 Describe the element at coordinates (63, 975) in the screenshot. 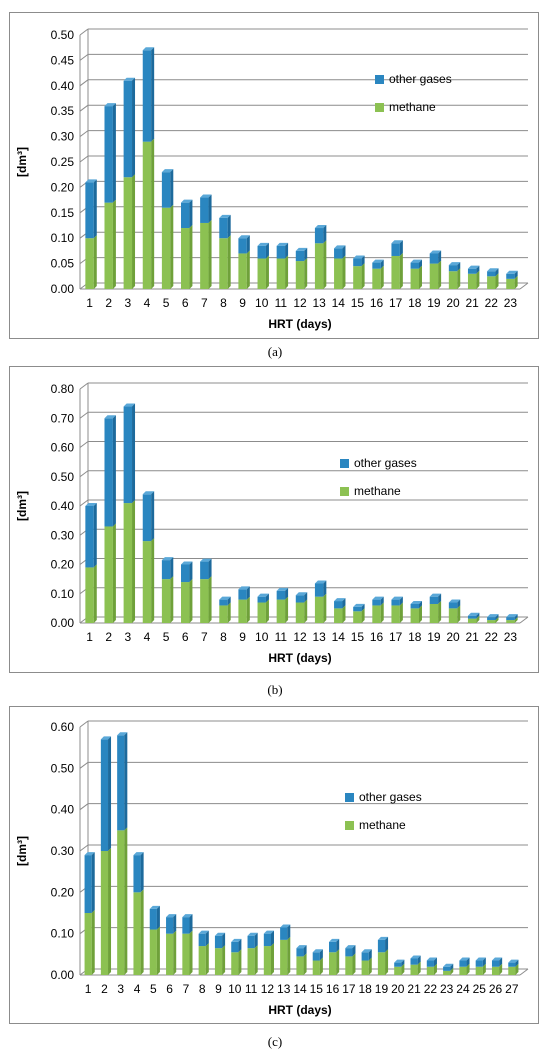

I see `y-tick-label: 0.00` at that location.